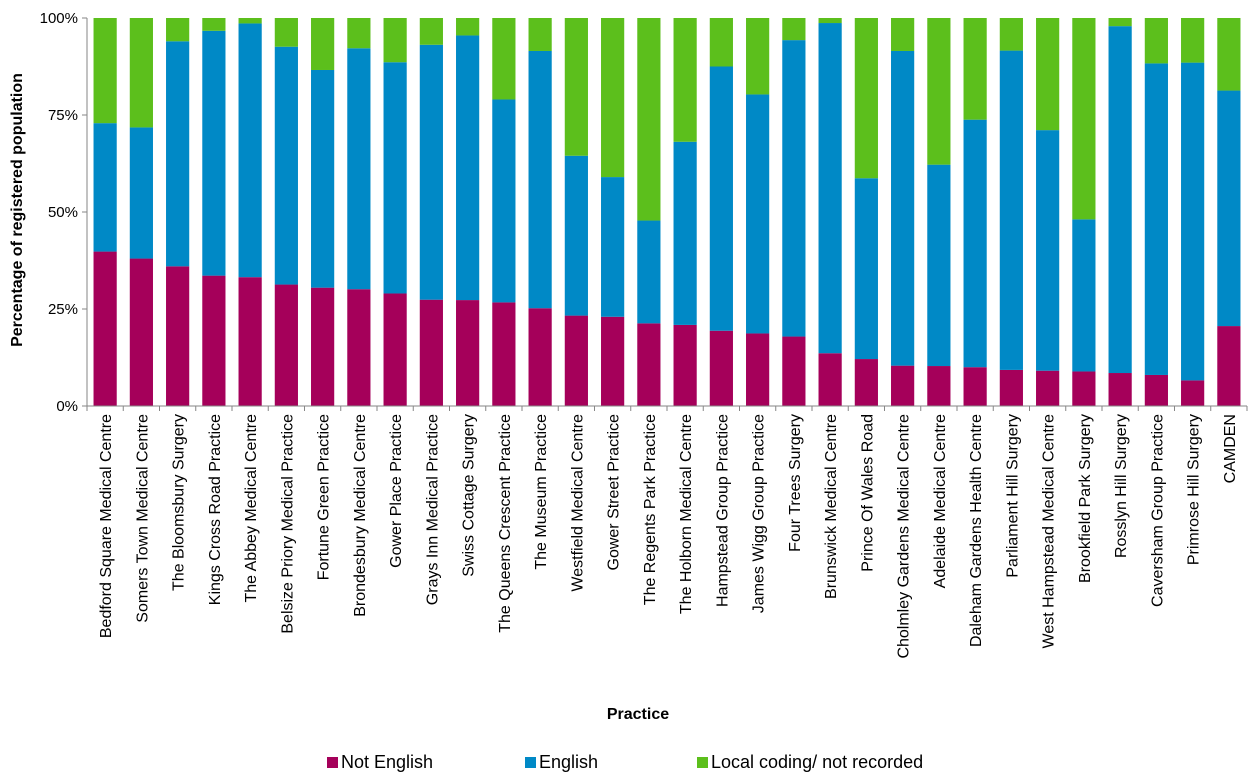 The image size is (1252, 775). I want to click on y-axis-title: Percentage of registered population, so click(17, 210).